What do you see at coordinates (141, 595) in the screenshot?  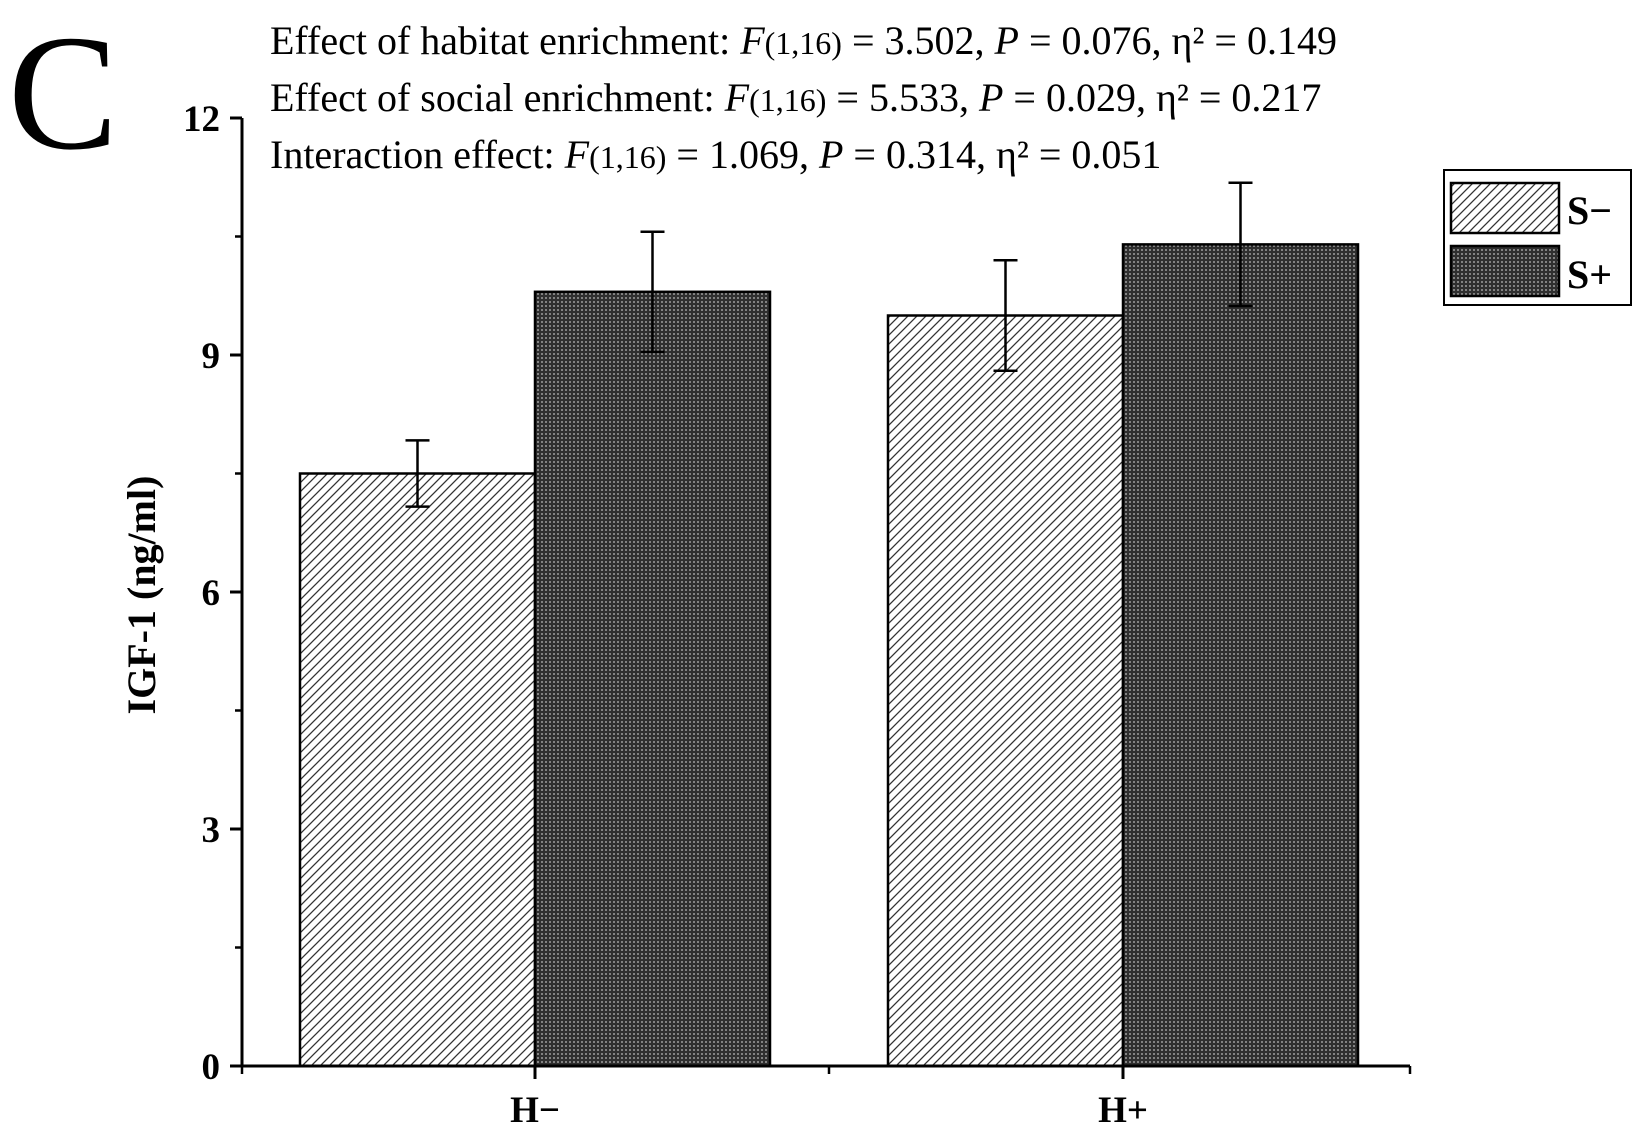 I see `y-axis-label: IGF-1 (ng/ml)` at bounding box center [141, 595].